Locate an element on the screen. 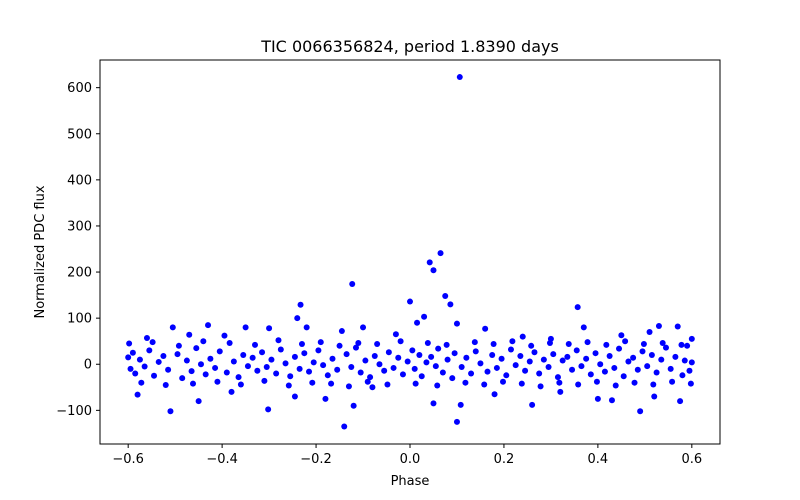 Image resolution: width=800 pixels, height=500 pixels. y-tick-label: 100 is located at coordinates (79, 319).